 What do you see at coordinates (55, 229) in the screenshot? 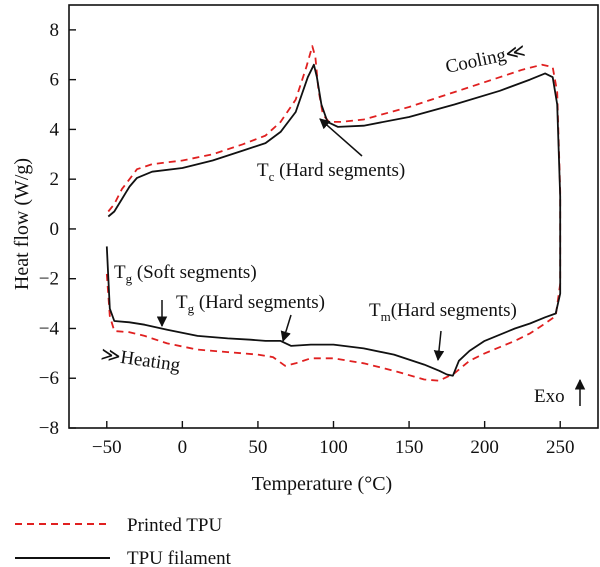
I see `y-tick-label: 0` at bounding box center [55, 229].